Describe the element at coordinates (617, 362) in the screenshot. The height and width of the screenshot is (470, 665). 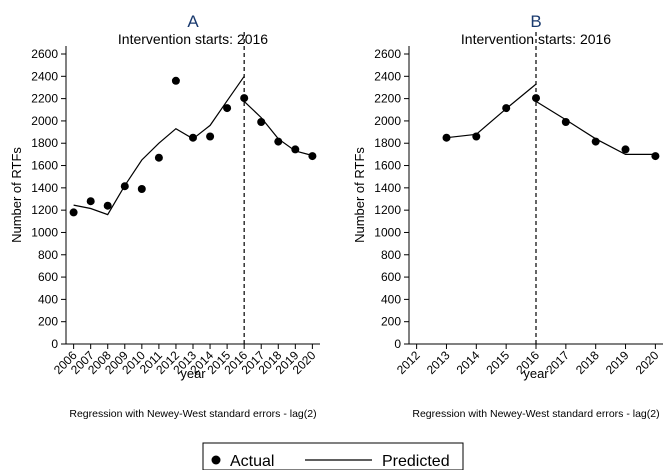
I see `x-tick-label: 2019` at that location.